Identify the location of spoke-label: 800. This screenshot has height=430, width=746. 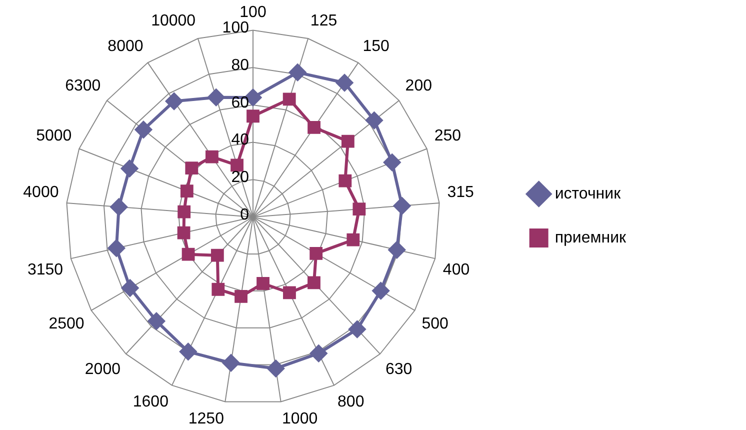
(351, 402).